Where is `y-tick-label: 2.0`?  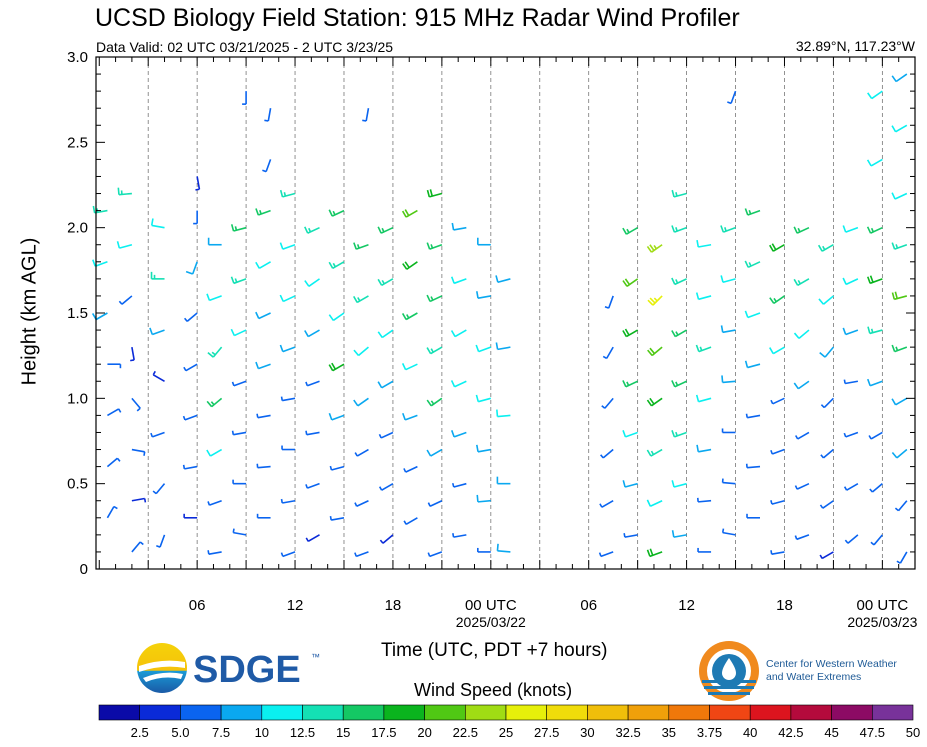 y-tick-label: 2.0 is located at coordinates (77, 228).